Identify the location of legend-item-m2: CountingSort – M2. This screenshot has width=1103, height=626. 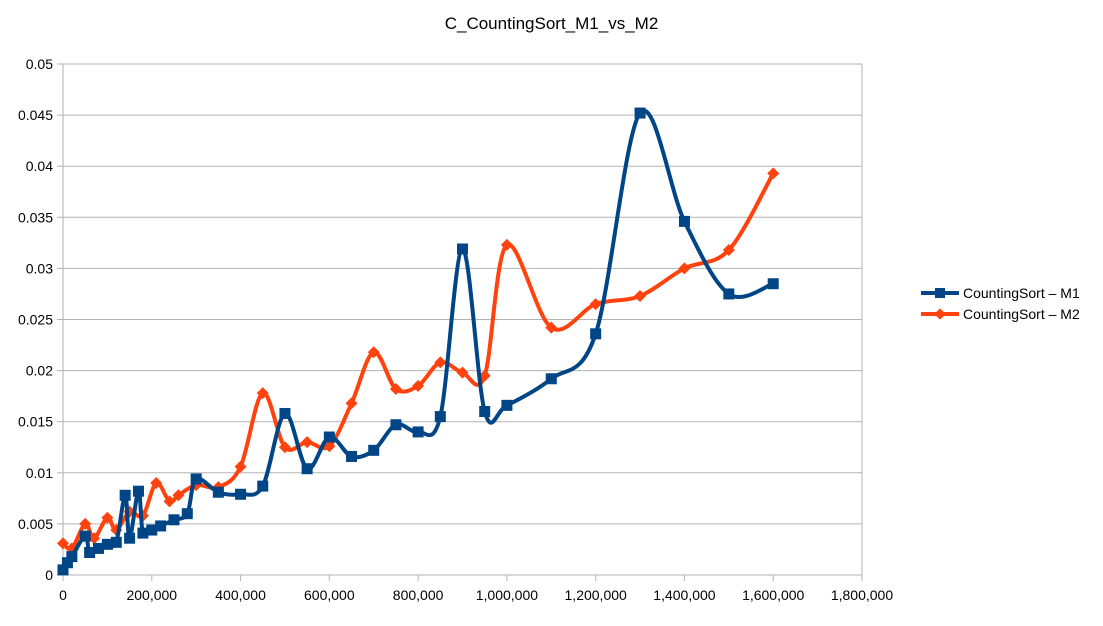
(1000, 313).